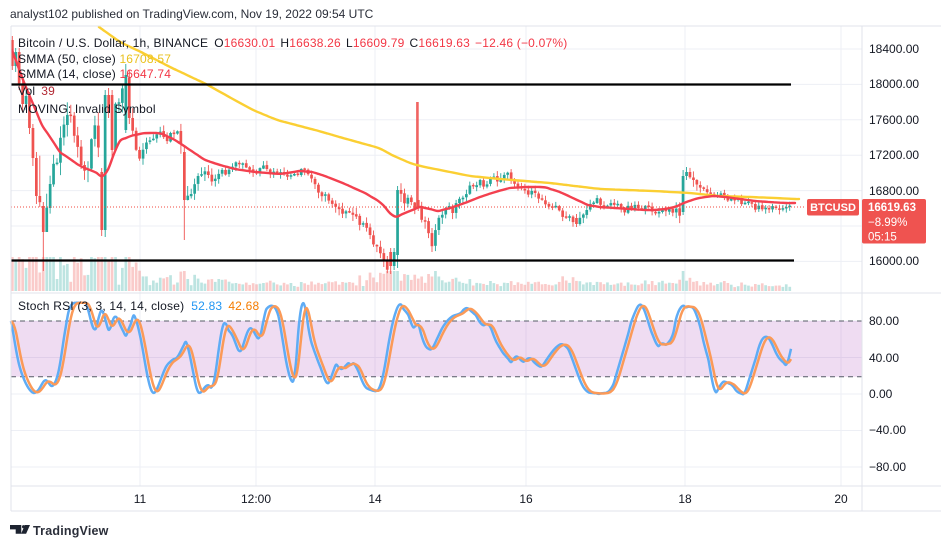 The height and width of the screenshot is (548, 941). I want to click on svg-text: 16800.00, so click(894, 191).